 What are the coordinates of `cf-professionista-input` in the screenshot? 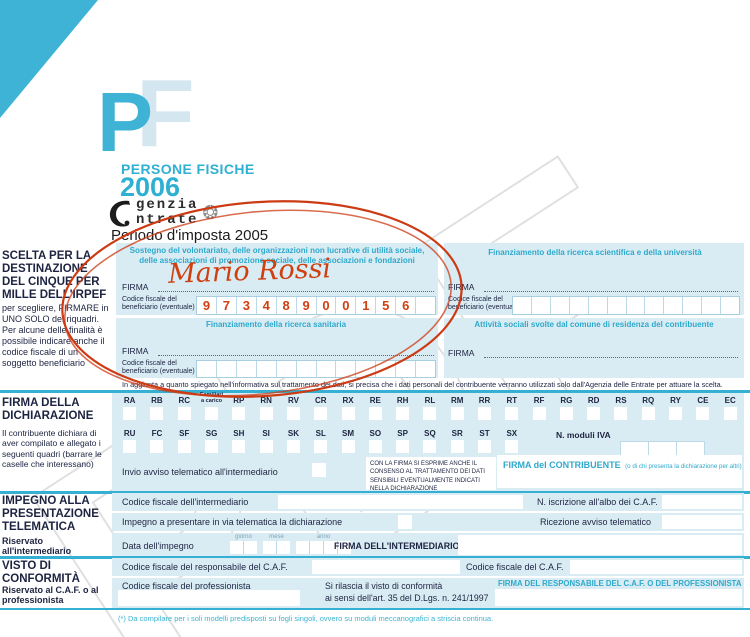 It's located at (209, 598).